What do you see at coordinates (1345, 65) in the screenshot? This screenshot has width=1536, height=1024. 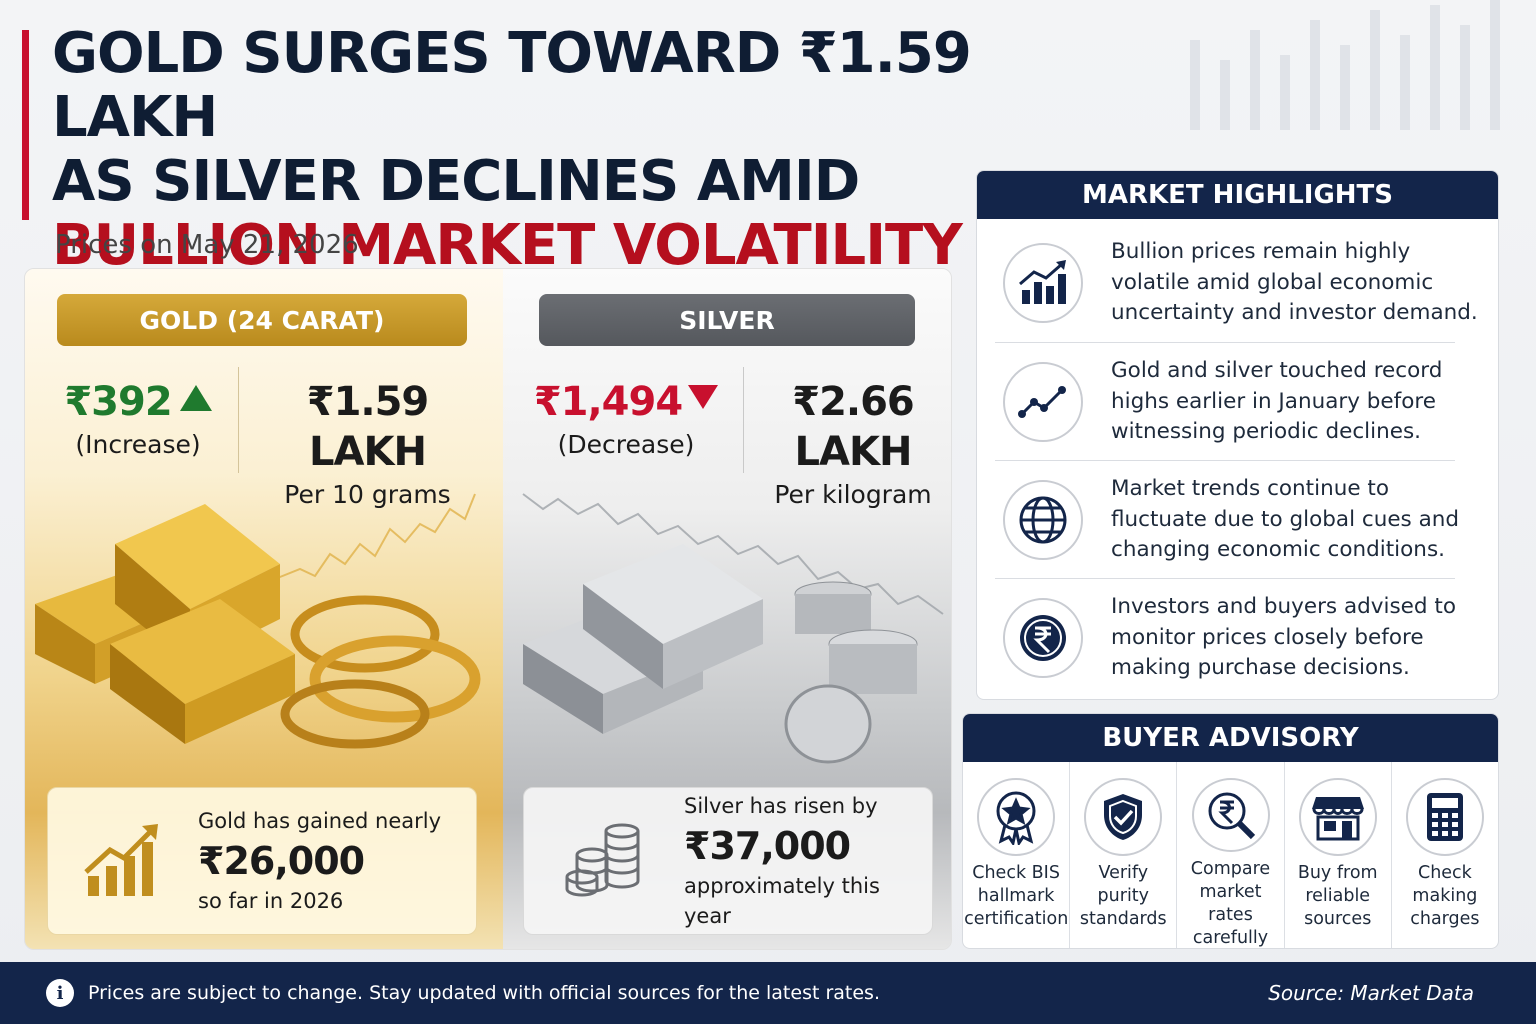 I see `background-chart-decoration` at bounding box center [1345, 65].